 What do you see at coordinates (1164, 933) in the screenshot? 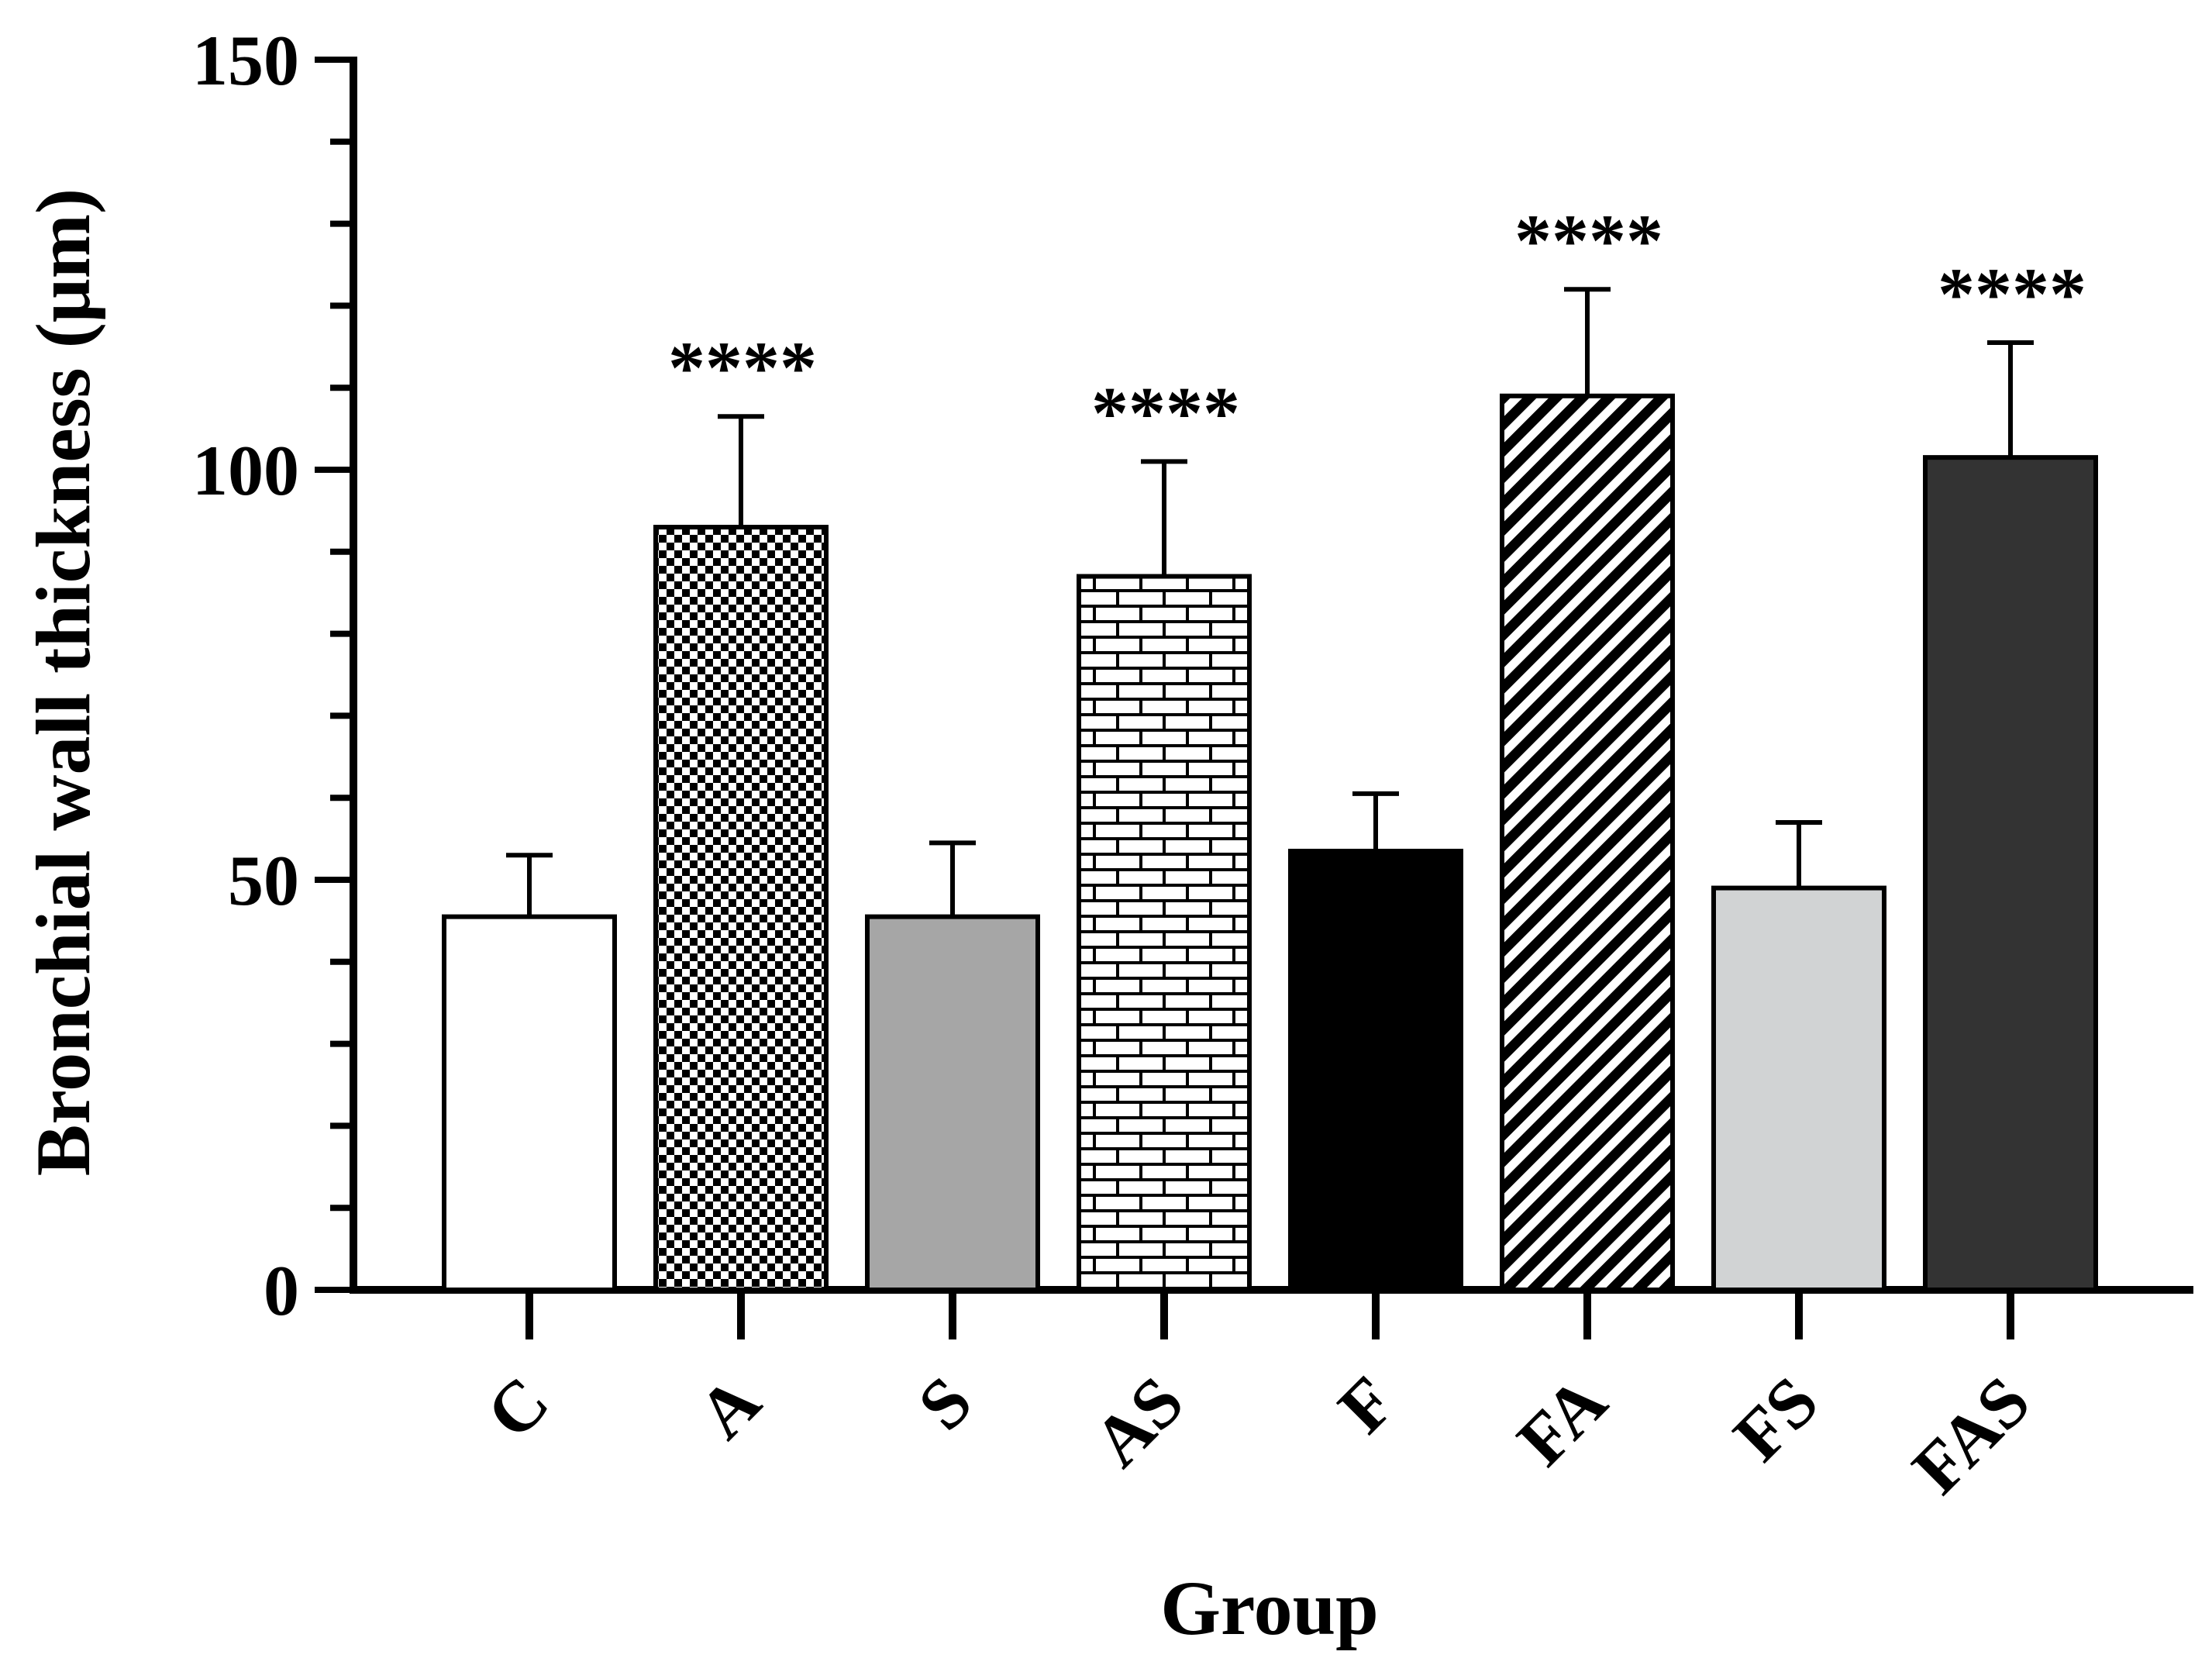
I see `bar-AS` at bounding box center [1164, 933].